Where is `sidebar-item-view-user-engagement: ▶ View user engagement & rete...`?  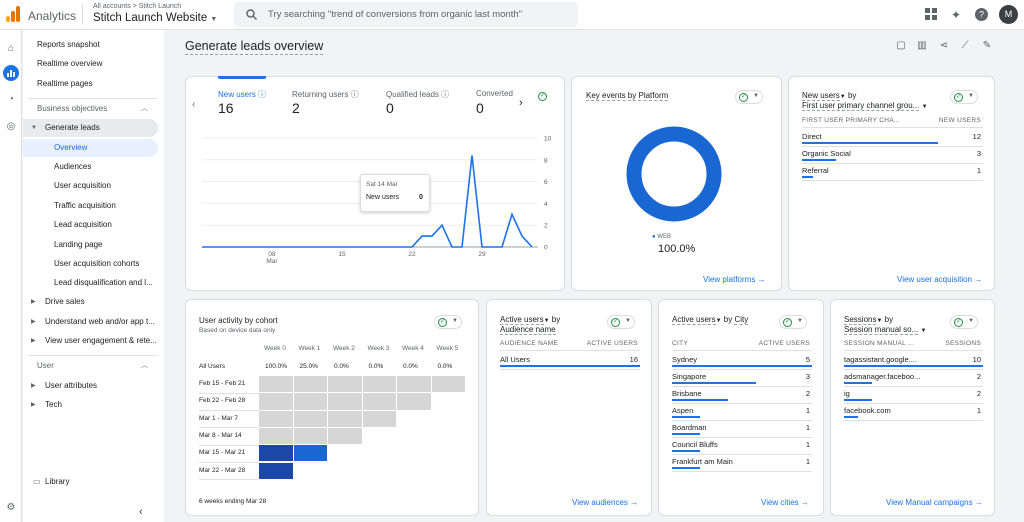
sidebar-item-view-user-engagement: ▶ View user engagement & rete... is located at coordinates (90, 341).